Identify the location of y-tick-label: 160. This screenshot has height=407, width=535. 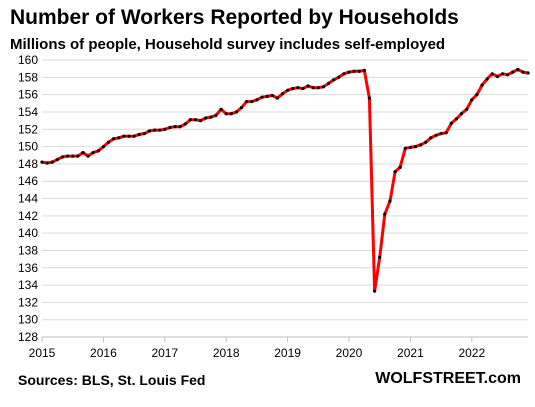
(28, 60).